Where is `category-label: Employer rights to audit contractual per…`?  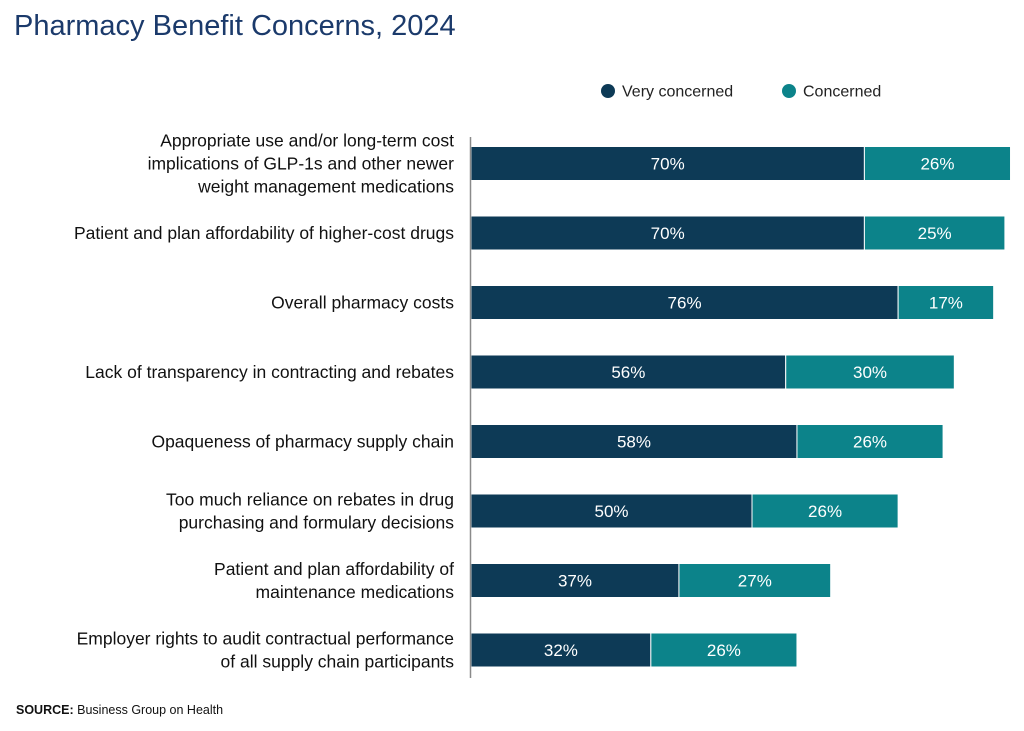
category-label: Employer rights to audit contractual per… is located at coordinates (265, 639).